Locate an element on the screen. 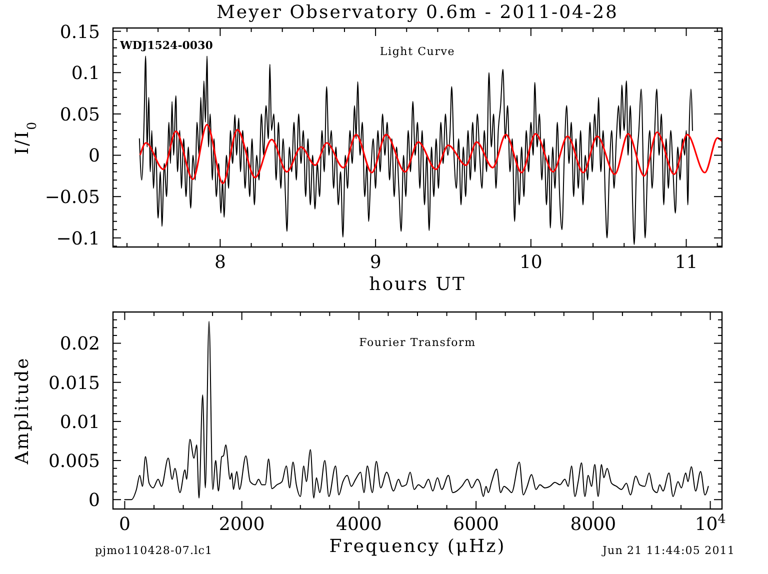  x-tick-label: 0 is located at coordinates (124, 524).